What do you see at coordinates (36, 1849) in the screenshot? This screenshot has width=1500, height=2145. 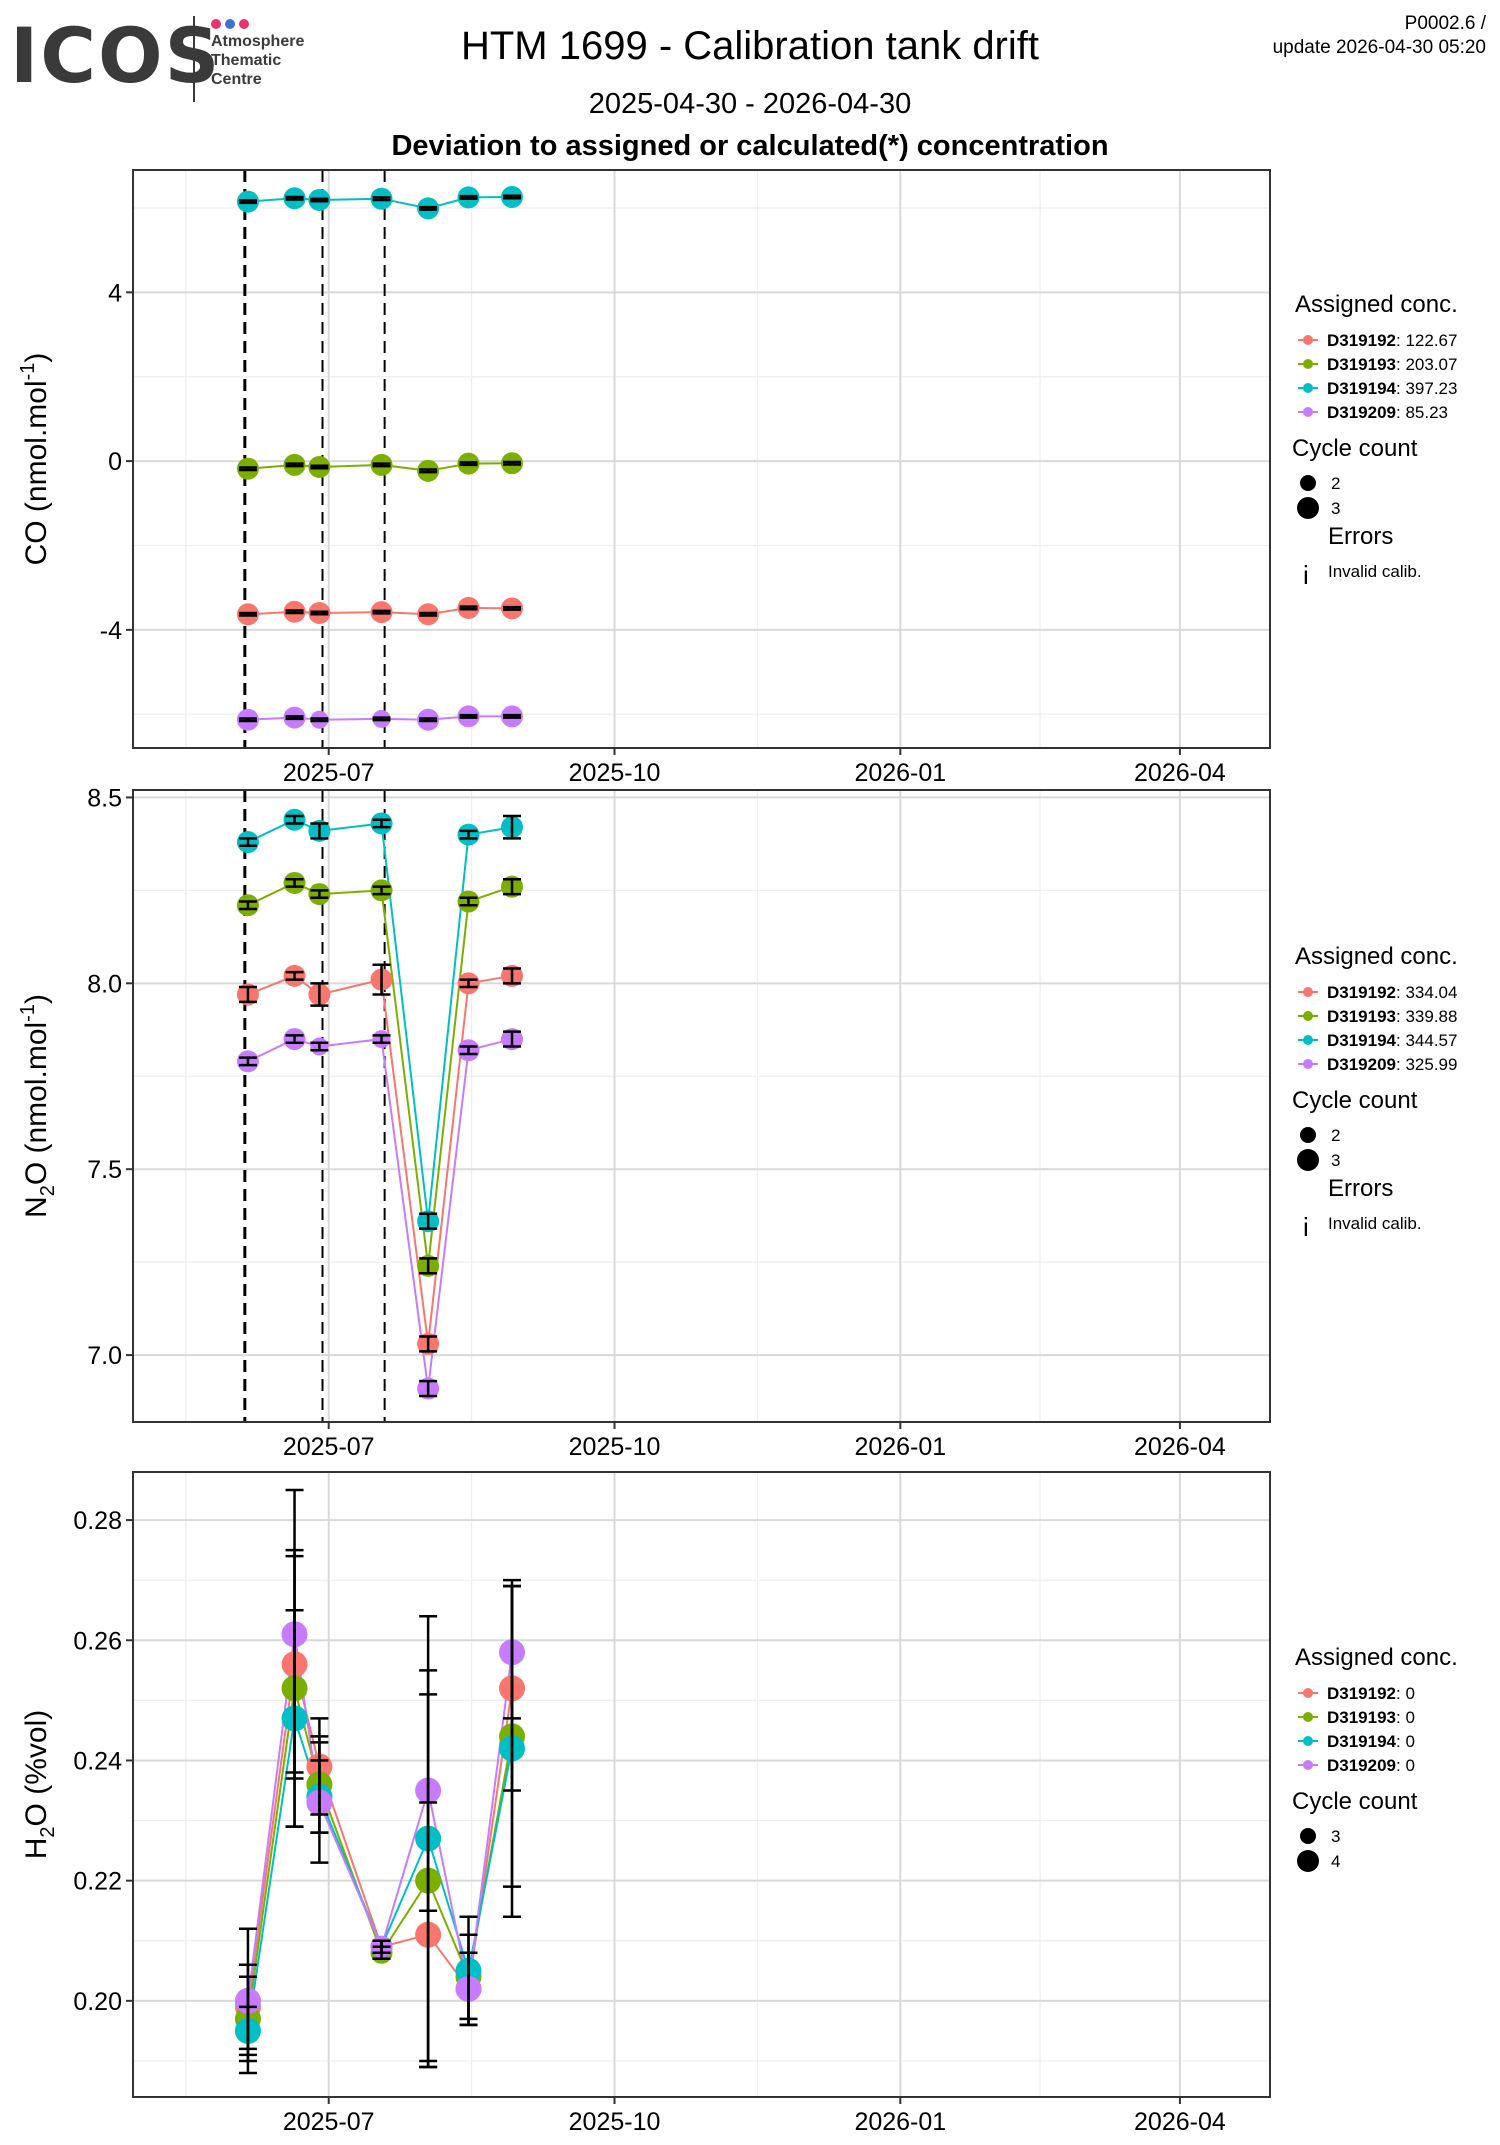 I see `y-label-text: H` at bounding box center [36, 1849].